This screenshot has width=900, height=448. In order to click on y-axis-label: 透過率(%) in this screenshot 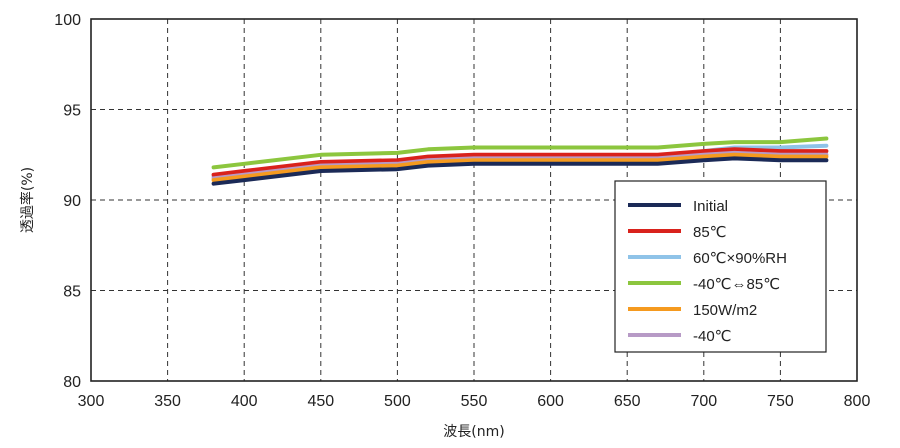, I will do `click(27, 200)`.